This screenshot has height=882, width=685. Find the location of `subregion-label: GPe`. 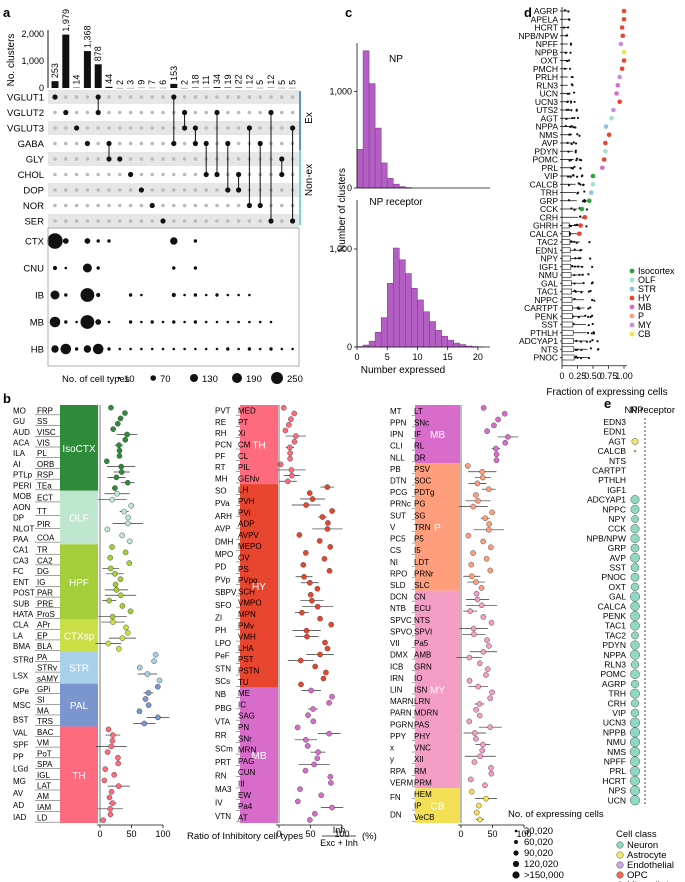

subregion-label: GPe is located at coordinates (21, 691).